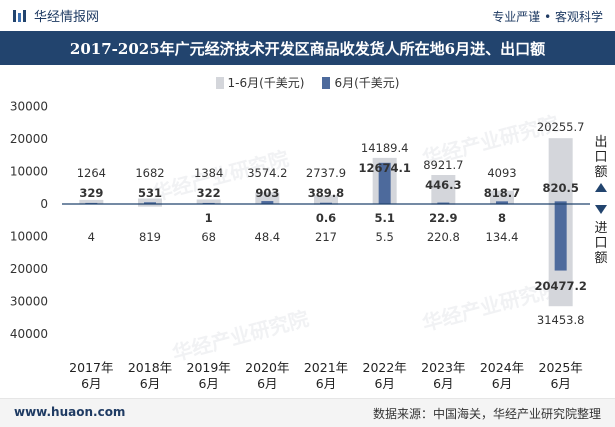  Describe the element at coordinates (600, 243) in the screenshot. I see `side-label-import-char: 口` at that location.